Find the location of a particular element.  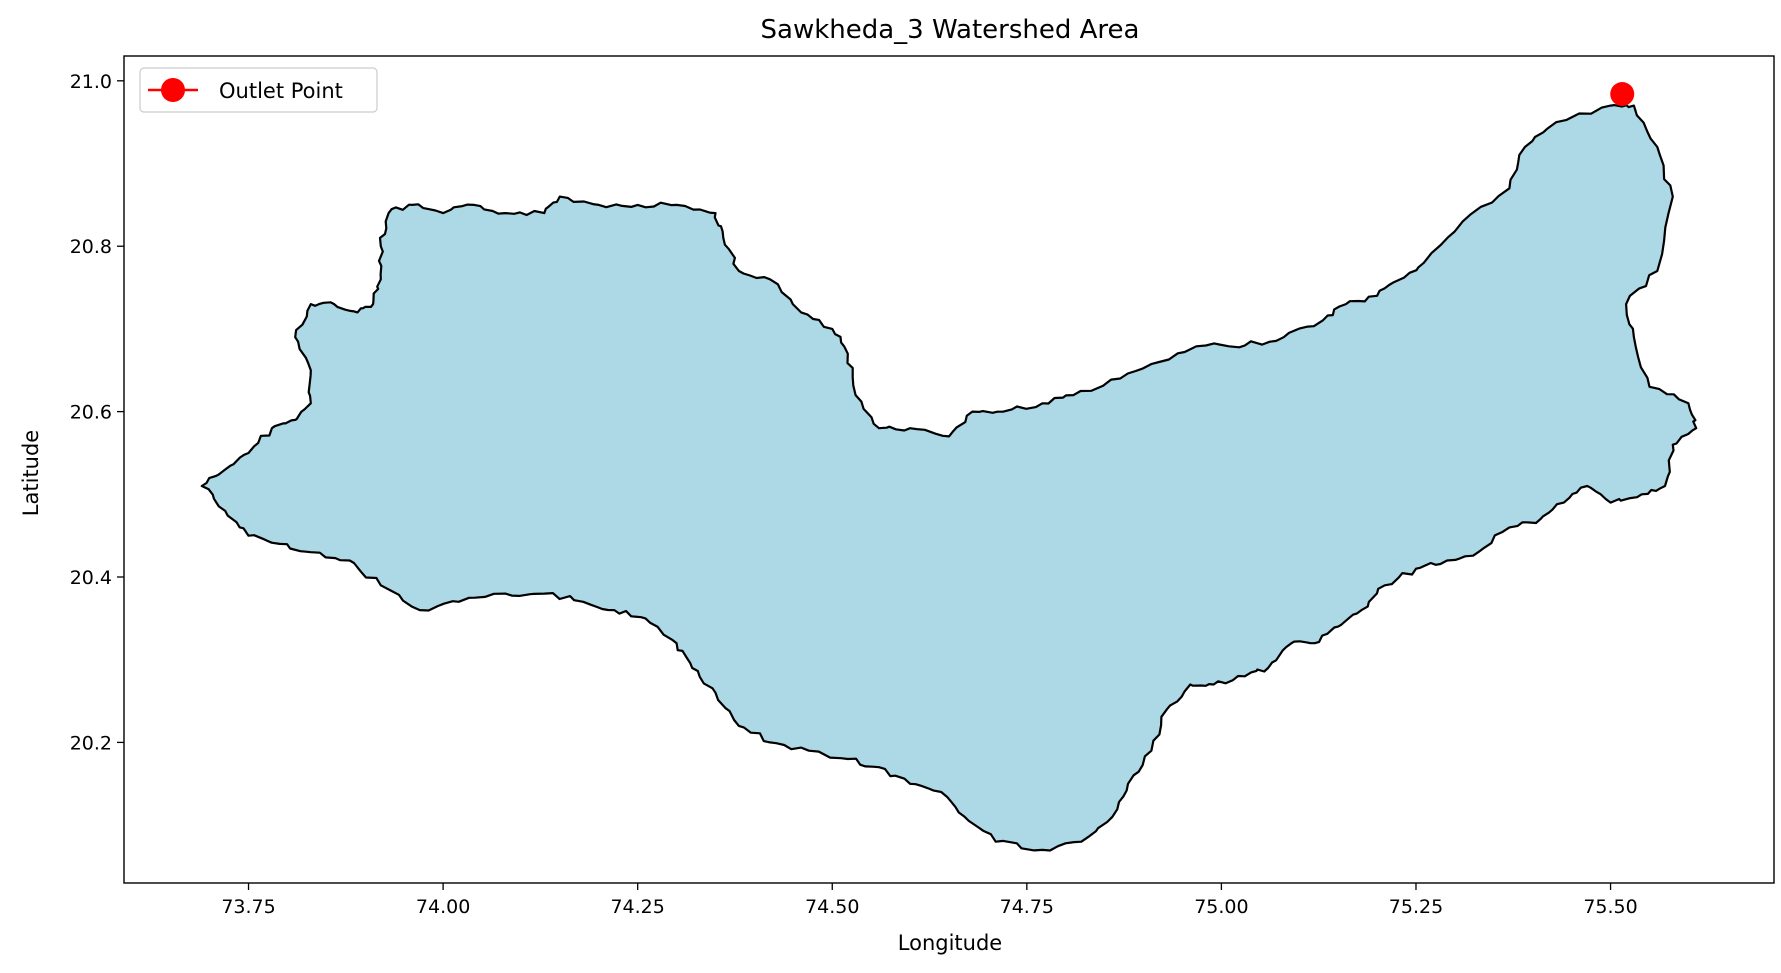

y-tick-label: 20.6 is located at coordinates (91, 413).